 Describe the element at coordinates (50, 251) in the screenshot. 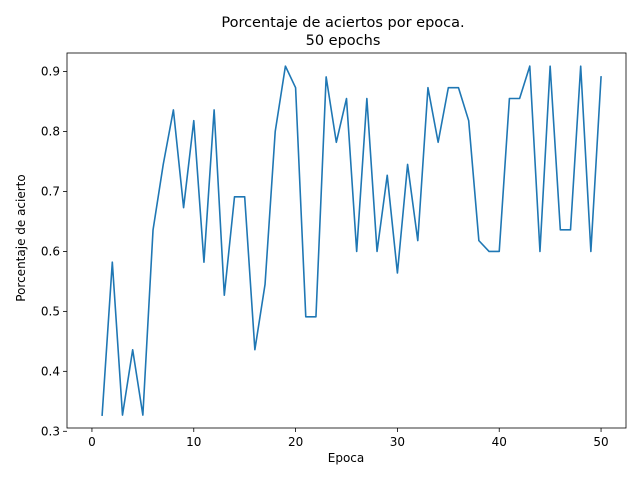

I see `y-tick-label: 0.6` at that location.